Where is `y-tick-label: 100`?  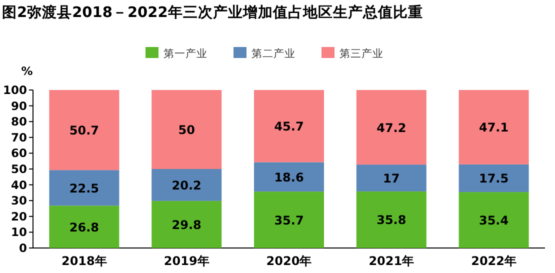 y-tick-label: 100 is located at coordinates (14, 90).